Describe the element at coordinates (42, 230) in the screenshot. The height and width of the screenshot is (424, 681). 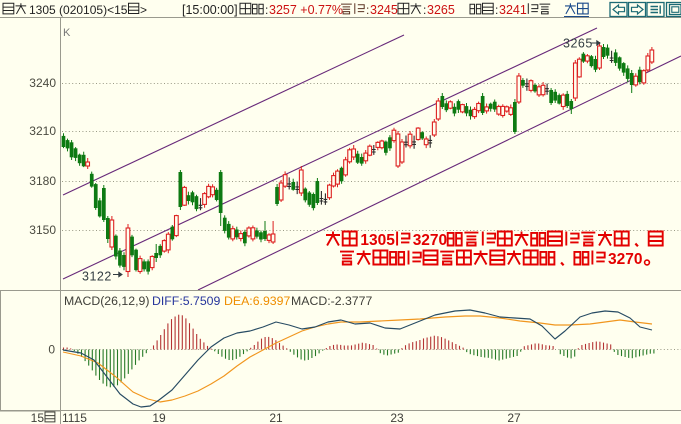
I see `svg-text: 3150` at that location.